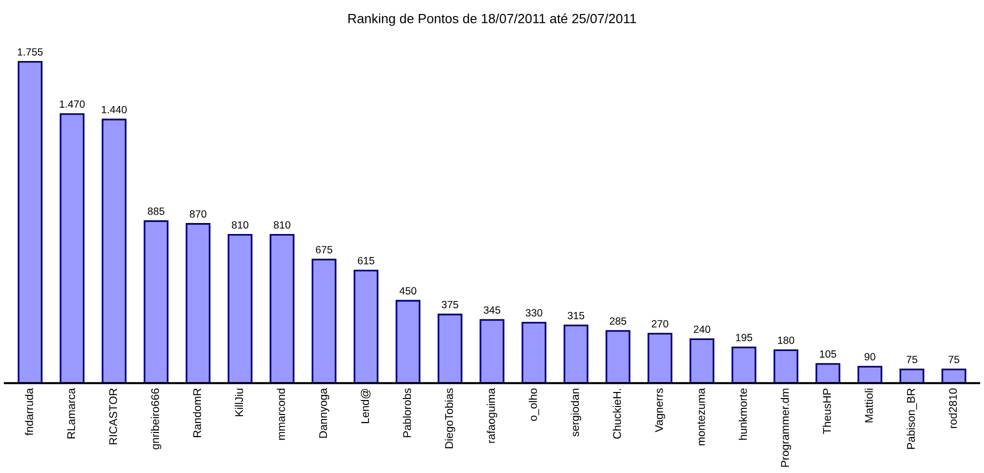  Describe the element at coordinates (952, 408) in the screenshot. I see `x-tick-label: rod2810` at that location.